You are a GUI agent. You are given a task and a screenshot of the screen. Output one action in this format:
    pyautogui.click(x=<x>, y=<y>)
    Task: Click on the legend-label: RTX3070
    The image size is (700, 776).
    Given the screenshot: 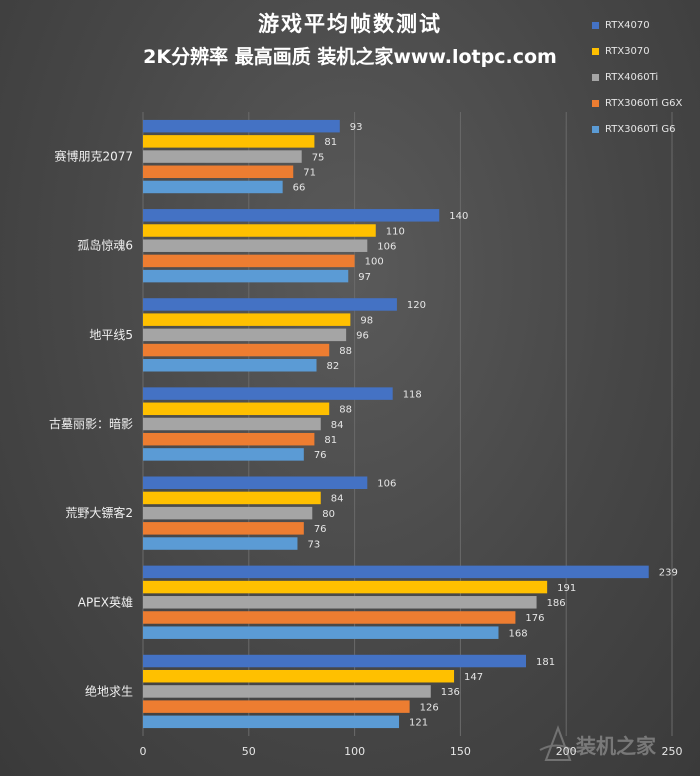 What is the action you would take?
    pyautogui.click(x=627, y=51)
    